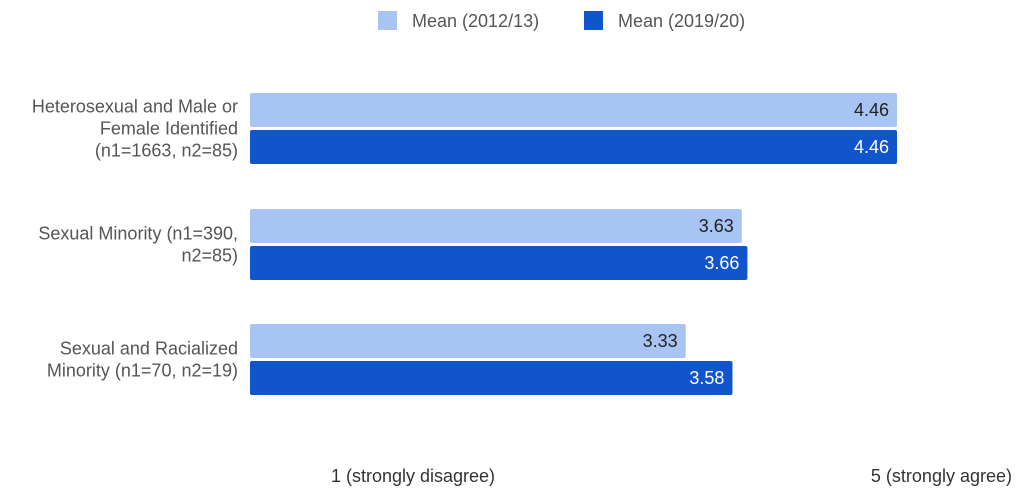 The image size is (1017, 489). I want to click on value-label-series1-cat3: 3.33, so click(660, 341).